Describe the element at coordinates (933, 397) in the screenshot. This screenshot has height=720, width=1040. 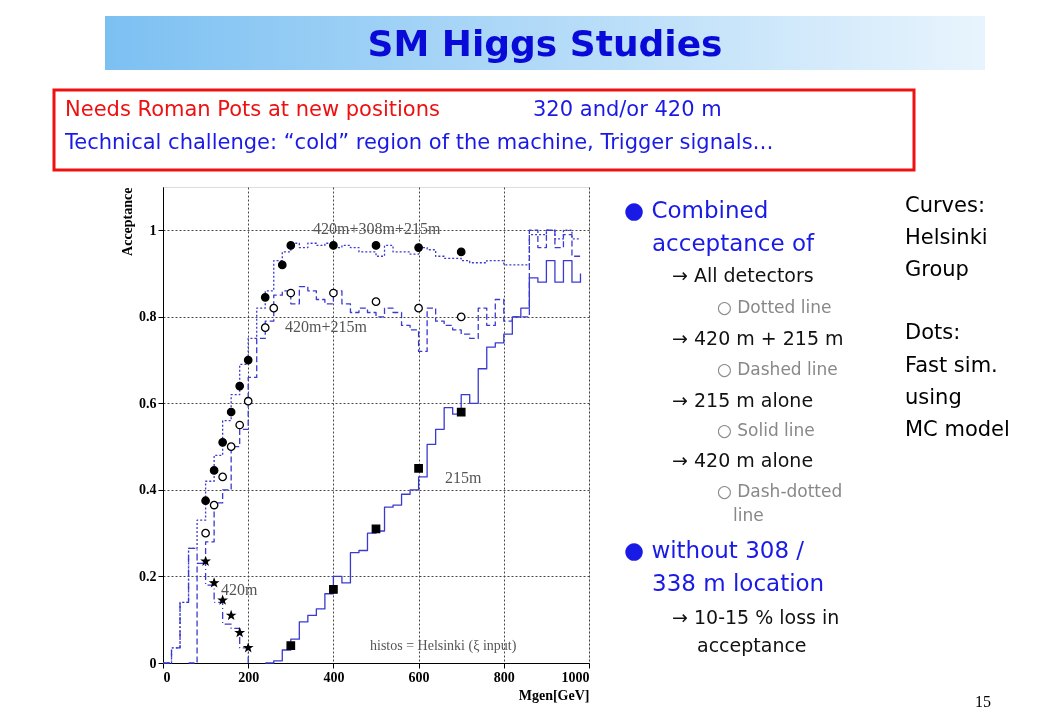
I see `text: using` at that location.